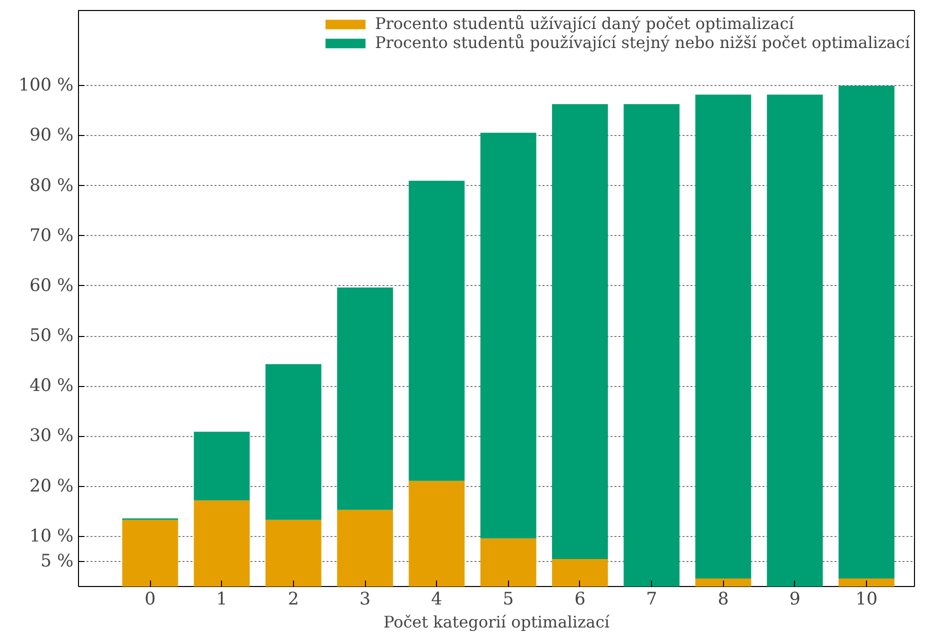  I want to click on y-tick-label: 60 %, so click(51, 286).